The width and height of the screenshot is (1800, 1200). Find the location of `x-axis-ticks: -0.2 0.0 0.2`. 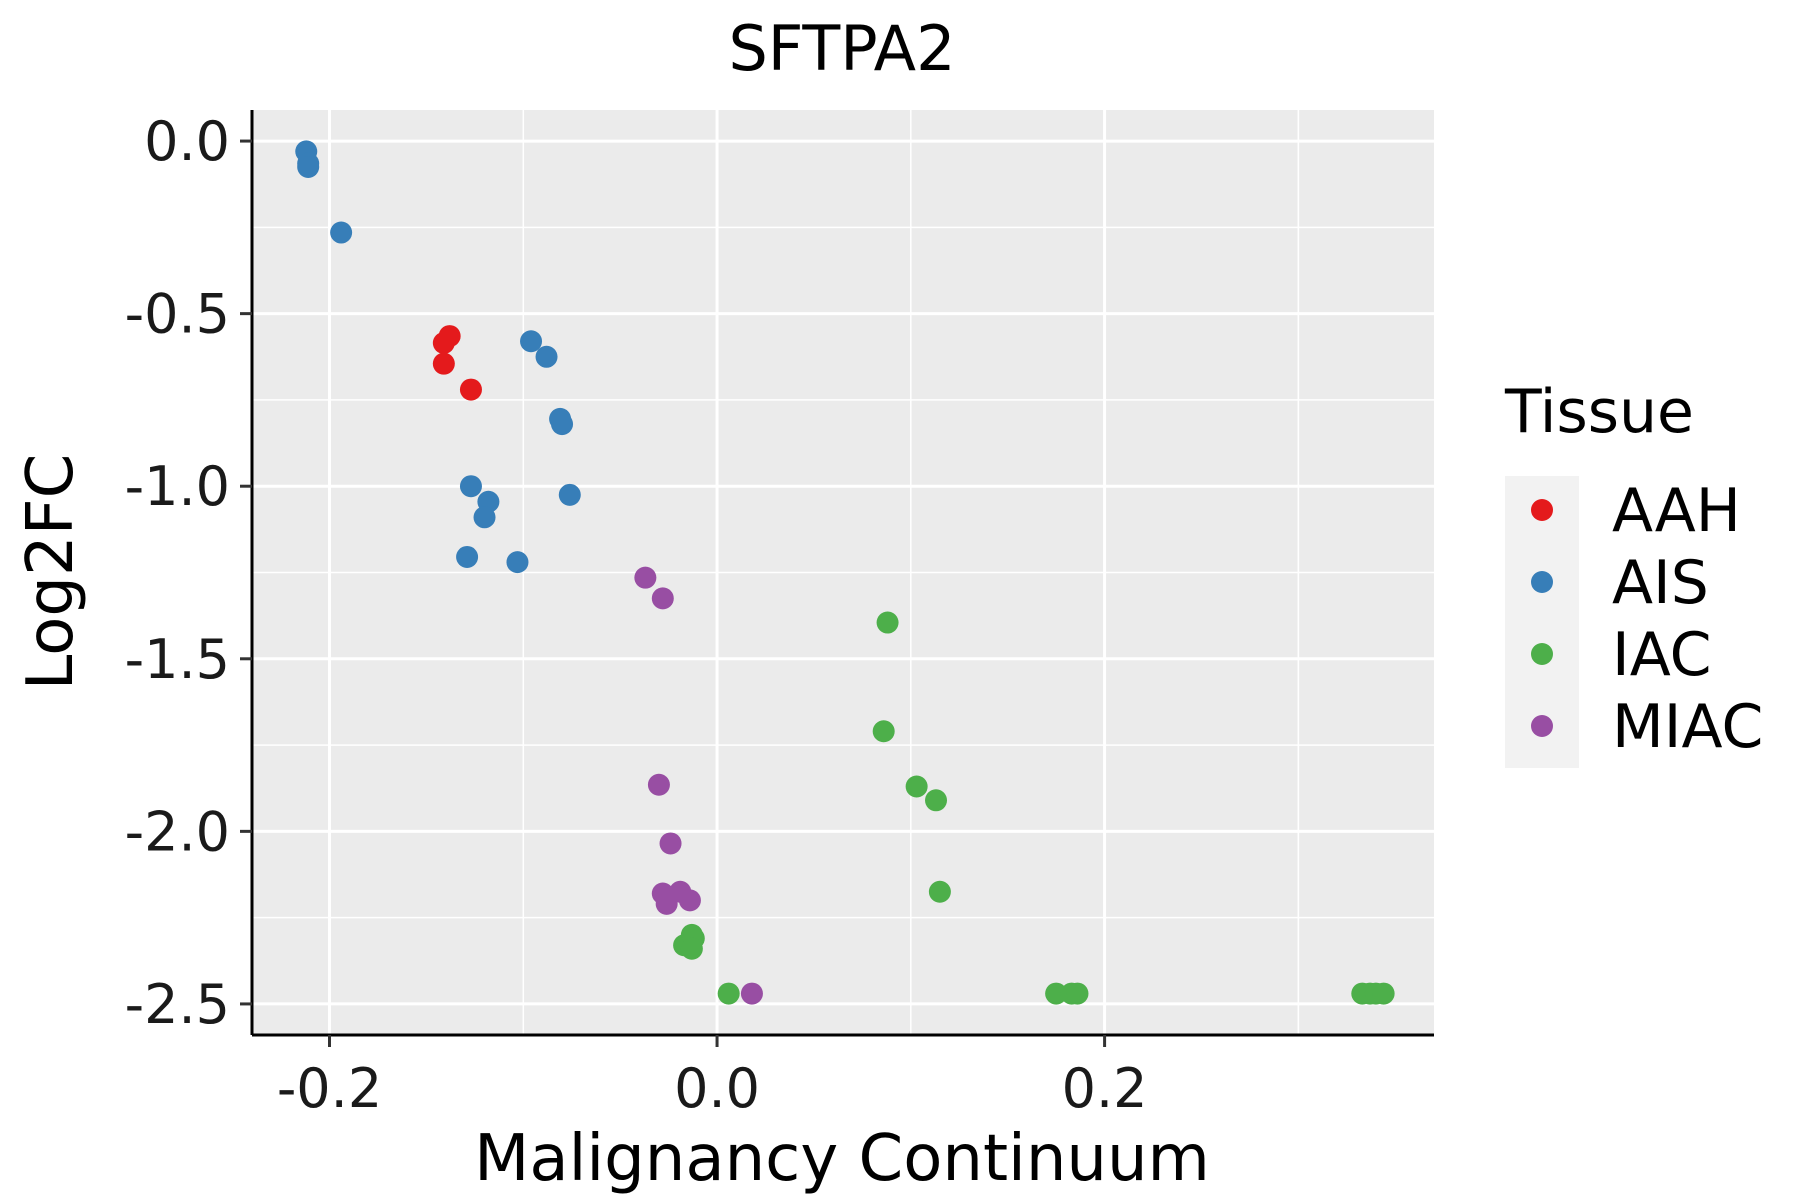

x-axis-ticks: -0.2 0.0 0.2 is located at coordinates (712, 1077).